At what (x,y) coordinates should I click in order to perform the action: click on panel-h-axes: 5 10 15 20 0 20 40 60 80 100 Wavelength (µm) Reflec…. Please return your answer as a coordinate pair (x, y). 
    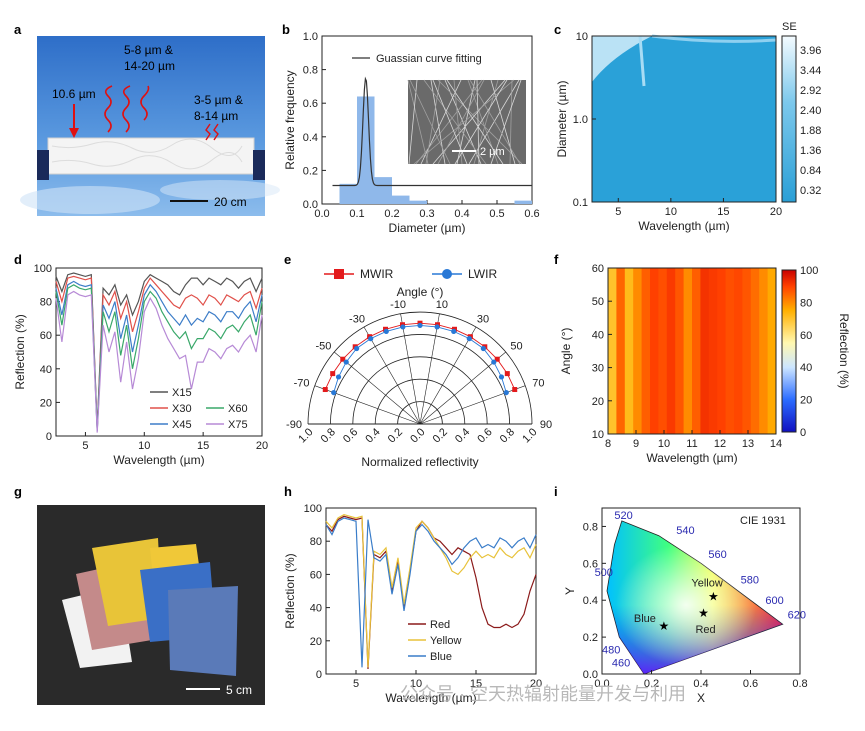
    Looking at the image, I should click on (412, 604).